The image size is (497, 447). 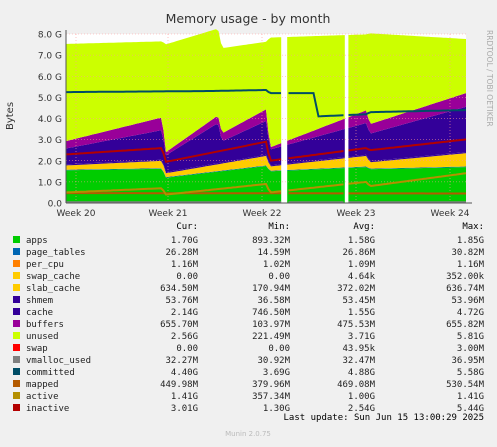 What do you see at coordinates (362, 277) in the screenshot?
I see `legend-avg: 4.64k` at bounding box center [362, 277].